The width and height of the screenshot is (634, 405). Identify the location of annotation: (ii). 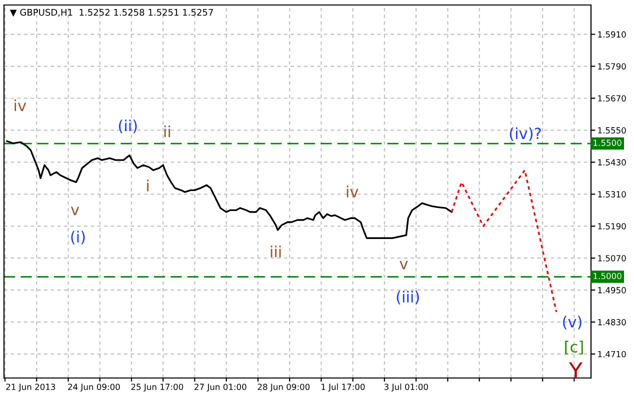
(127, 127).